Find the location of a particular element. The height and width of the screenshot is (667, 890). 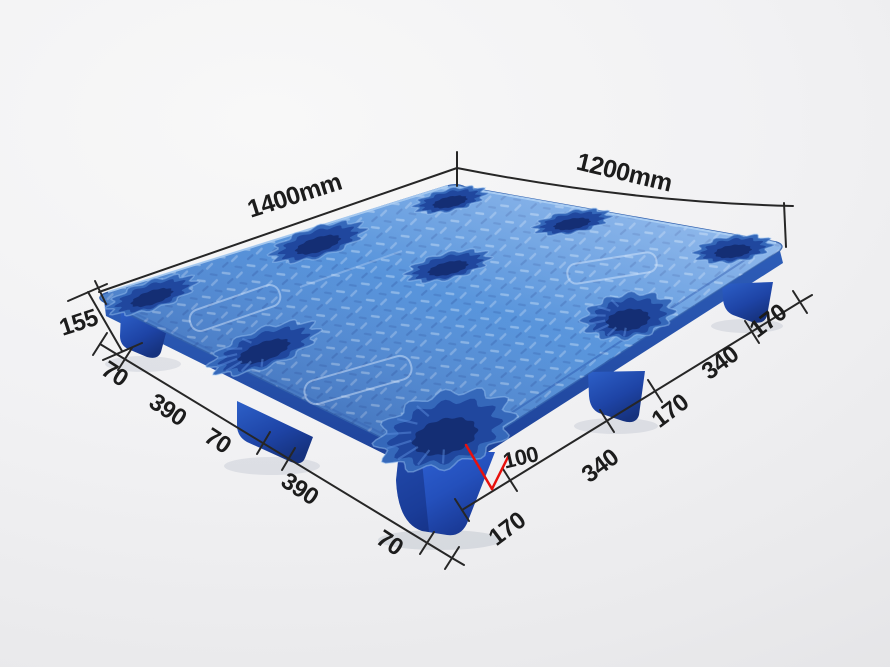

skirt-right is located at coordinates (610, 366).